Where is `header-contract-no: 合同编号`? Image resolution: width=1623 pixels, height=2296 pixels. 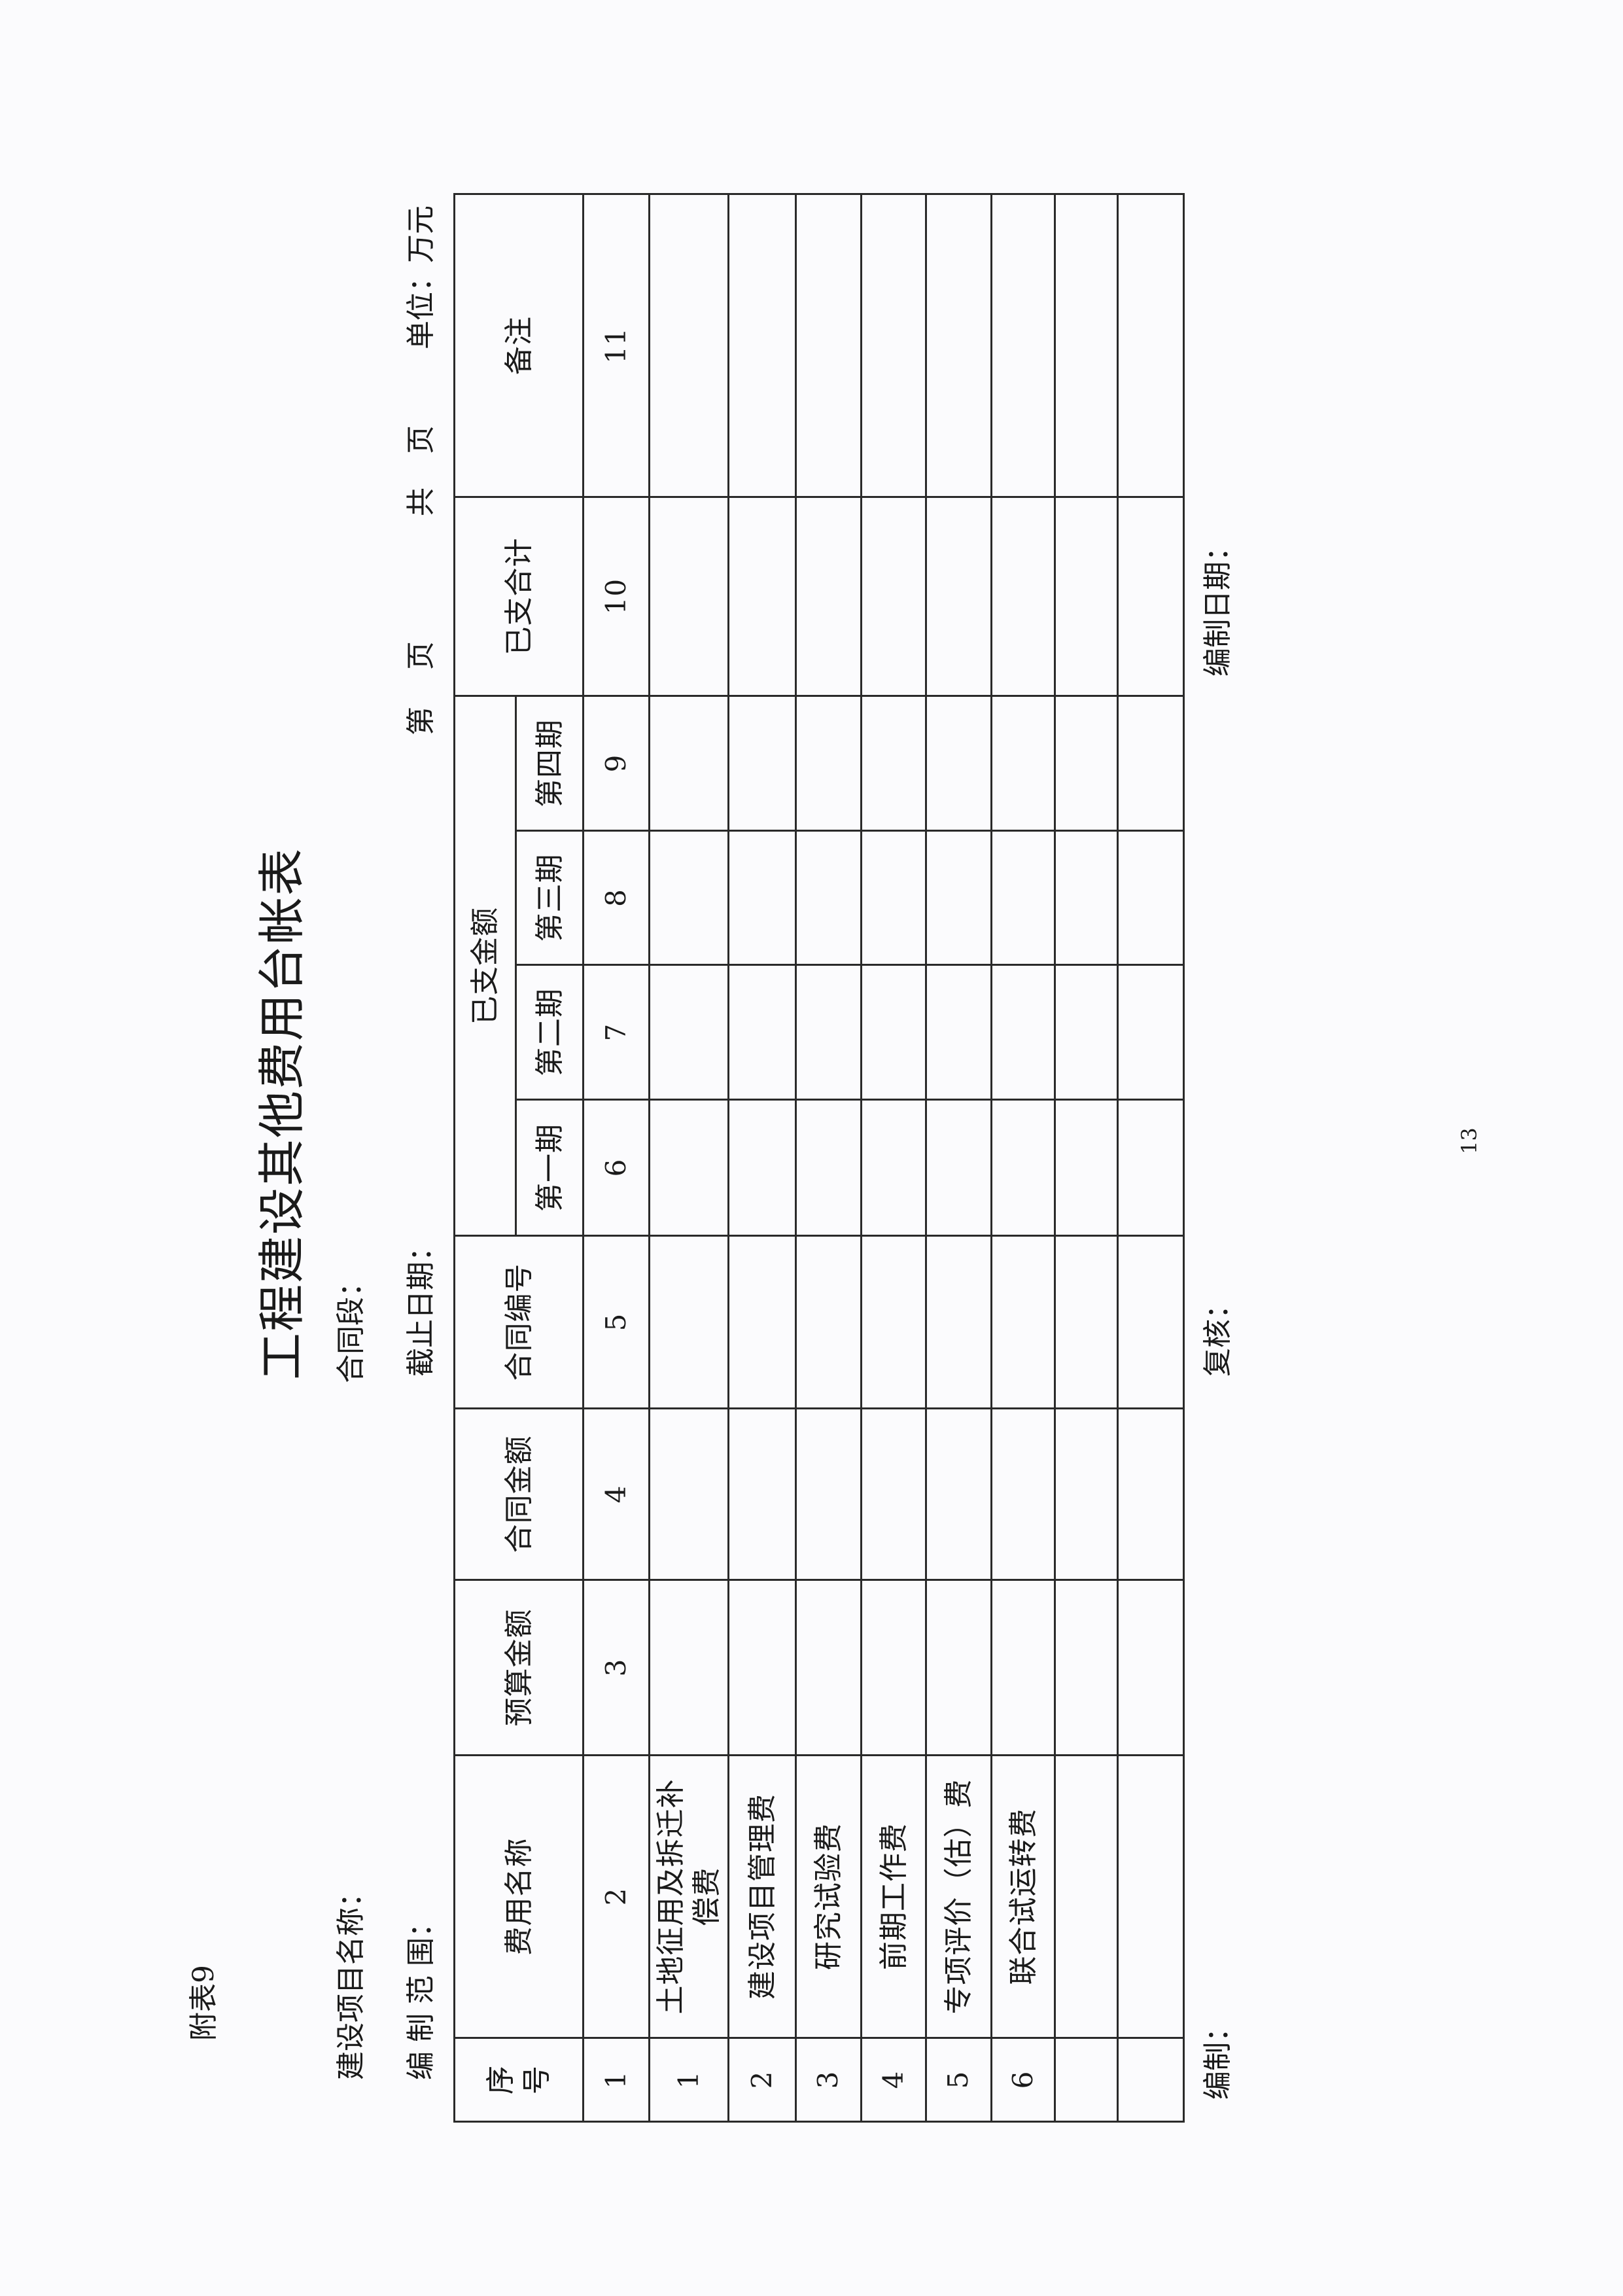
header-contract-no: 合同编号 is located at coordinates (519, 1322).